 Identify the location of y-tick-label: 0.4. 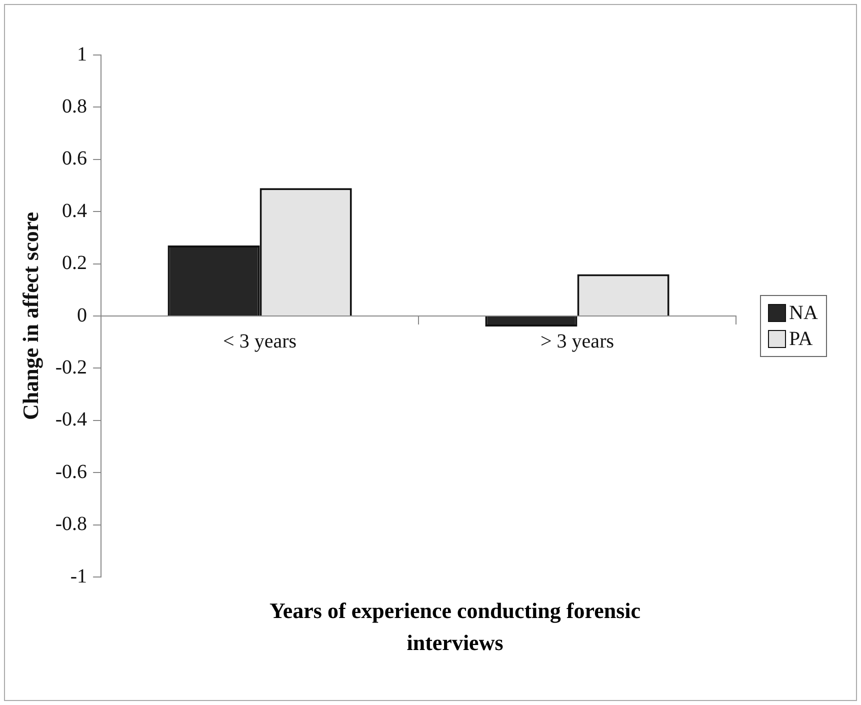
(75, 211).